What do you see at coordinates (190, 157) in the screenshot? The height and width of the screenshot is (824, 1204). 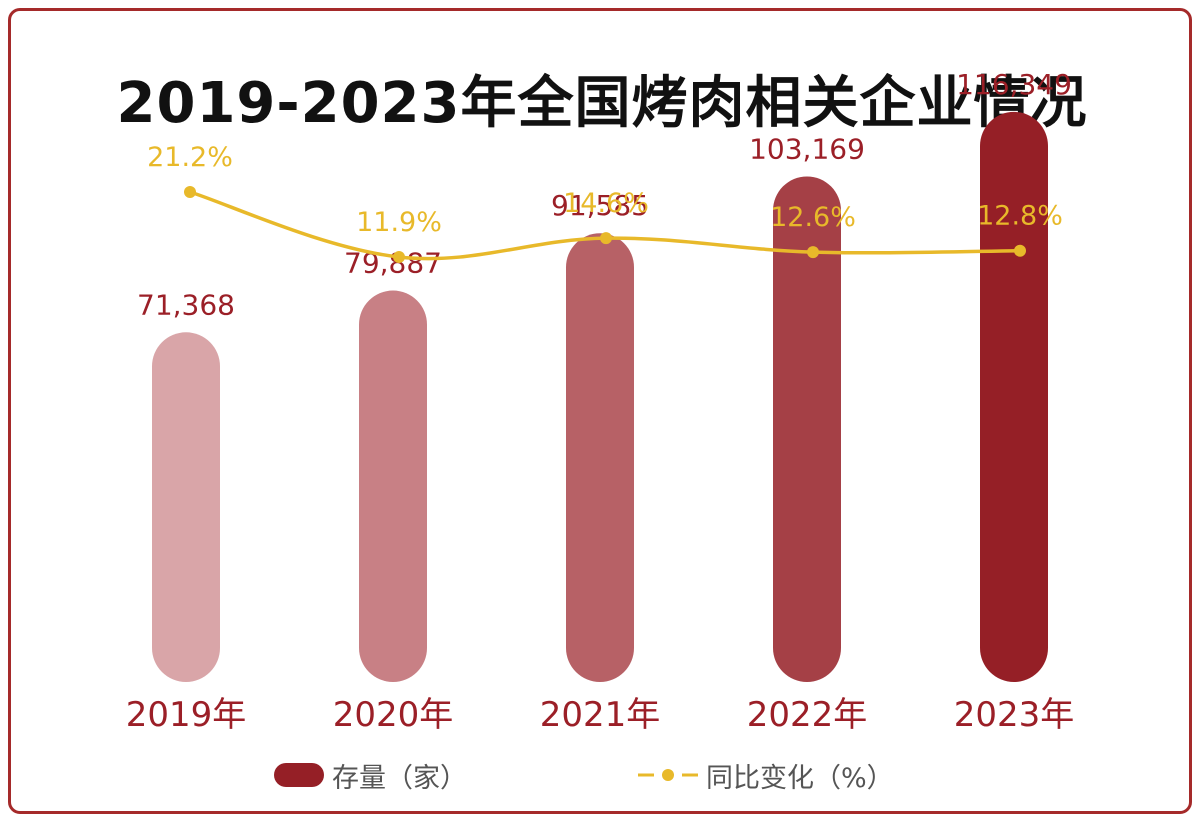 I see `yoy-value-label: 21.2%` at bounding box center [190, 157].